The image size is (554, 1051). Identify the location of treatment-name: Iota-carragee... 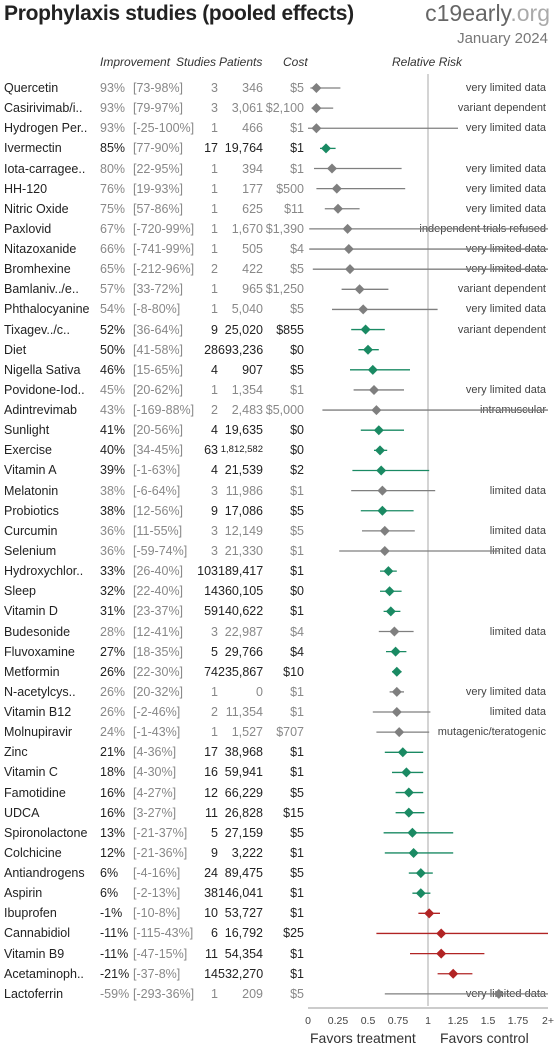
(45, 168).